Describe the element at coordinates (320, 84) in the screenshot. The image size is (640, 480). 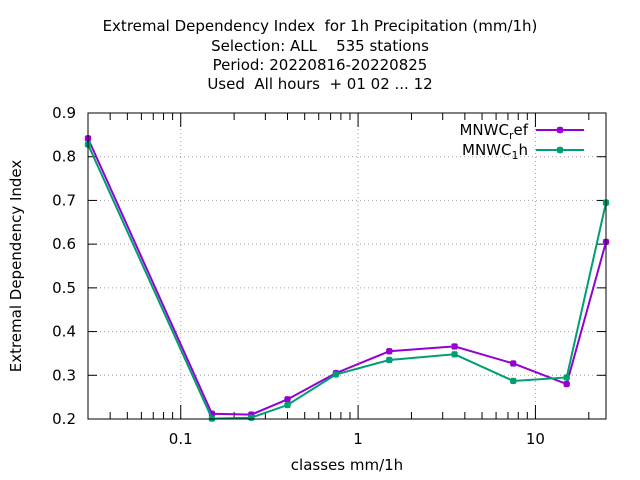
I see `chart-title-line-4: Used All hours + 01 02 ... 12` at that location.